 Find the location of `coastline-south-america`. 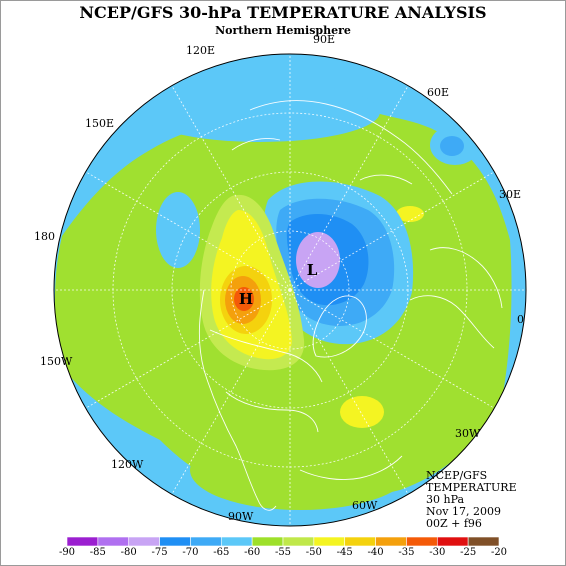

coastline-south-america is located at coordinates (351, 468).